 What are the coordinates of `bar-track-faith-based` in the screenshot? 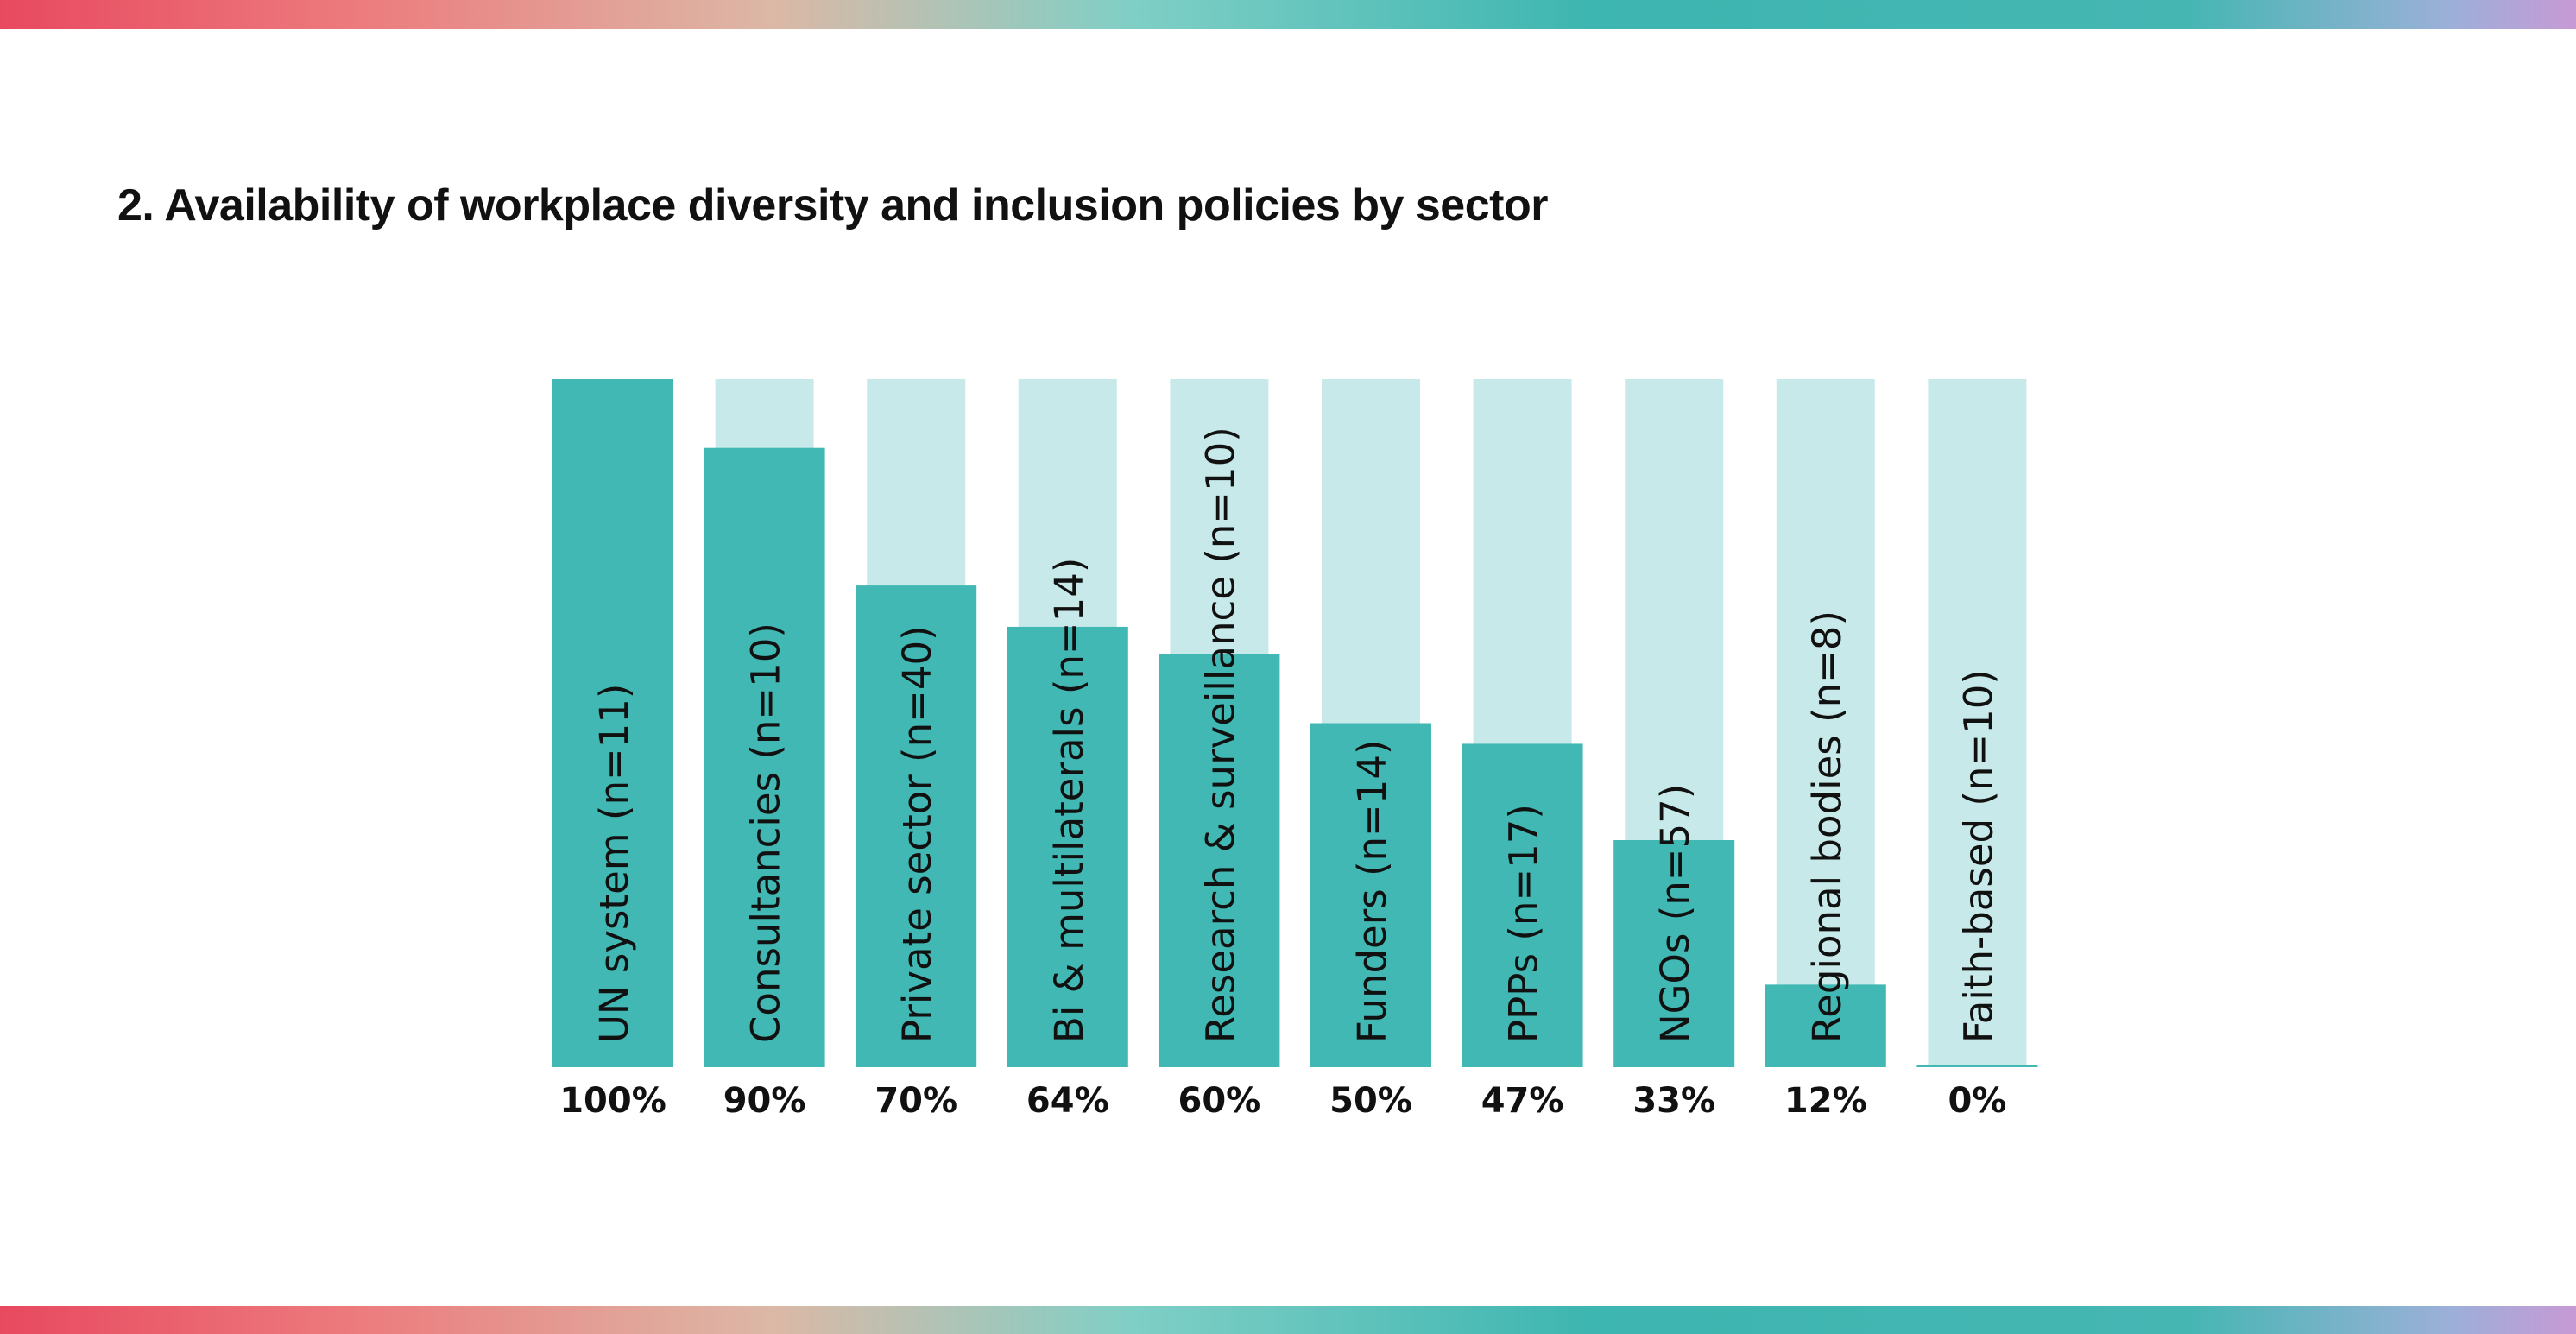 It's located at (1977, 723).